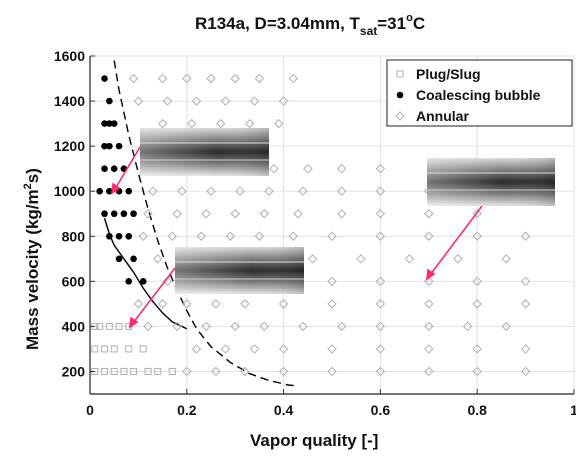  I want to click on legend-label-plug-slug: Plug/Slug, so click(448, 74).